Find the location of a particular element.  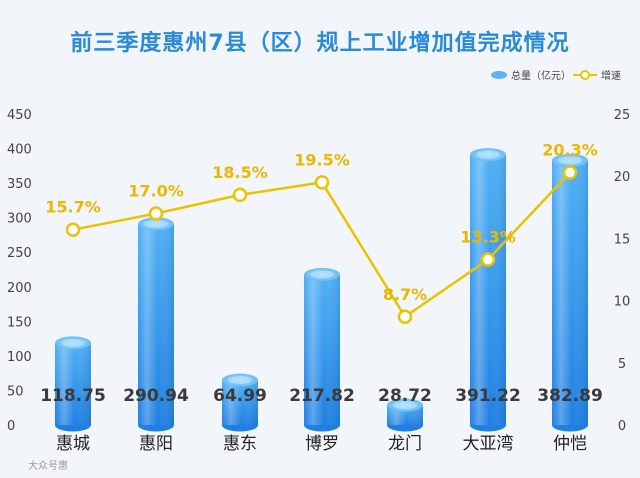

line-value-label: 20.3% is located at coordinates (570, 149).